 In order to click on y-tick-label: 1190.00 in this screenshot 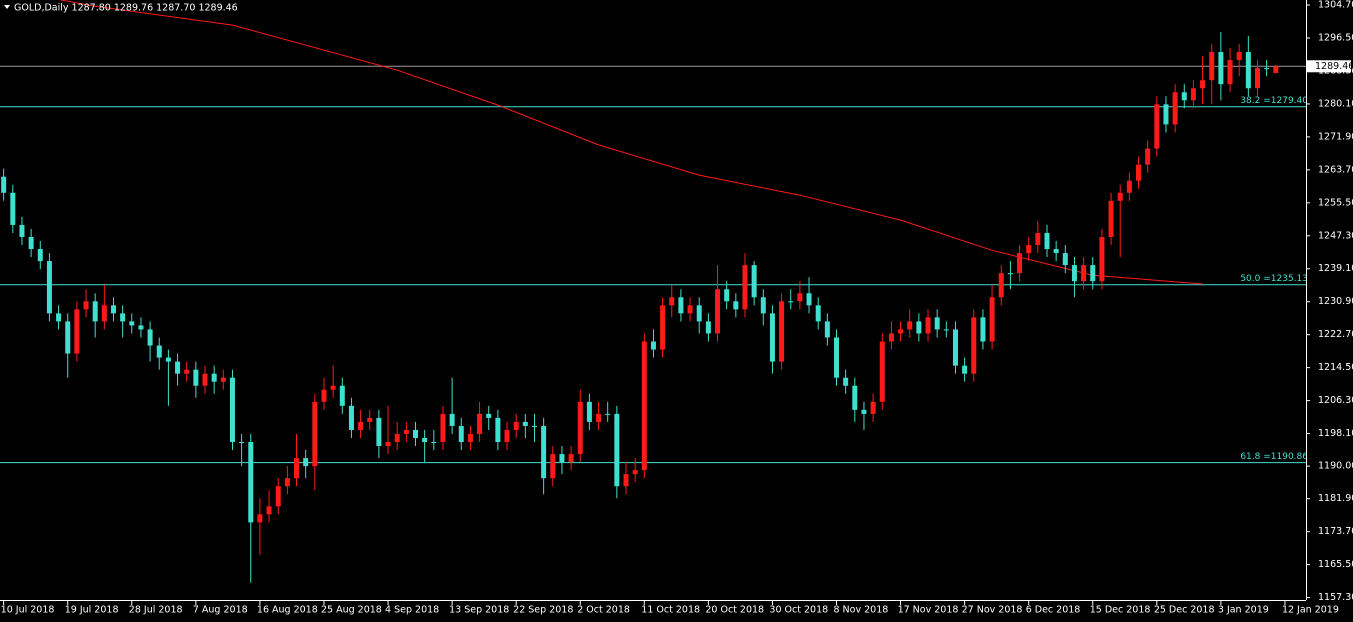, I will do `click(1335, 466)`.